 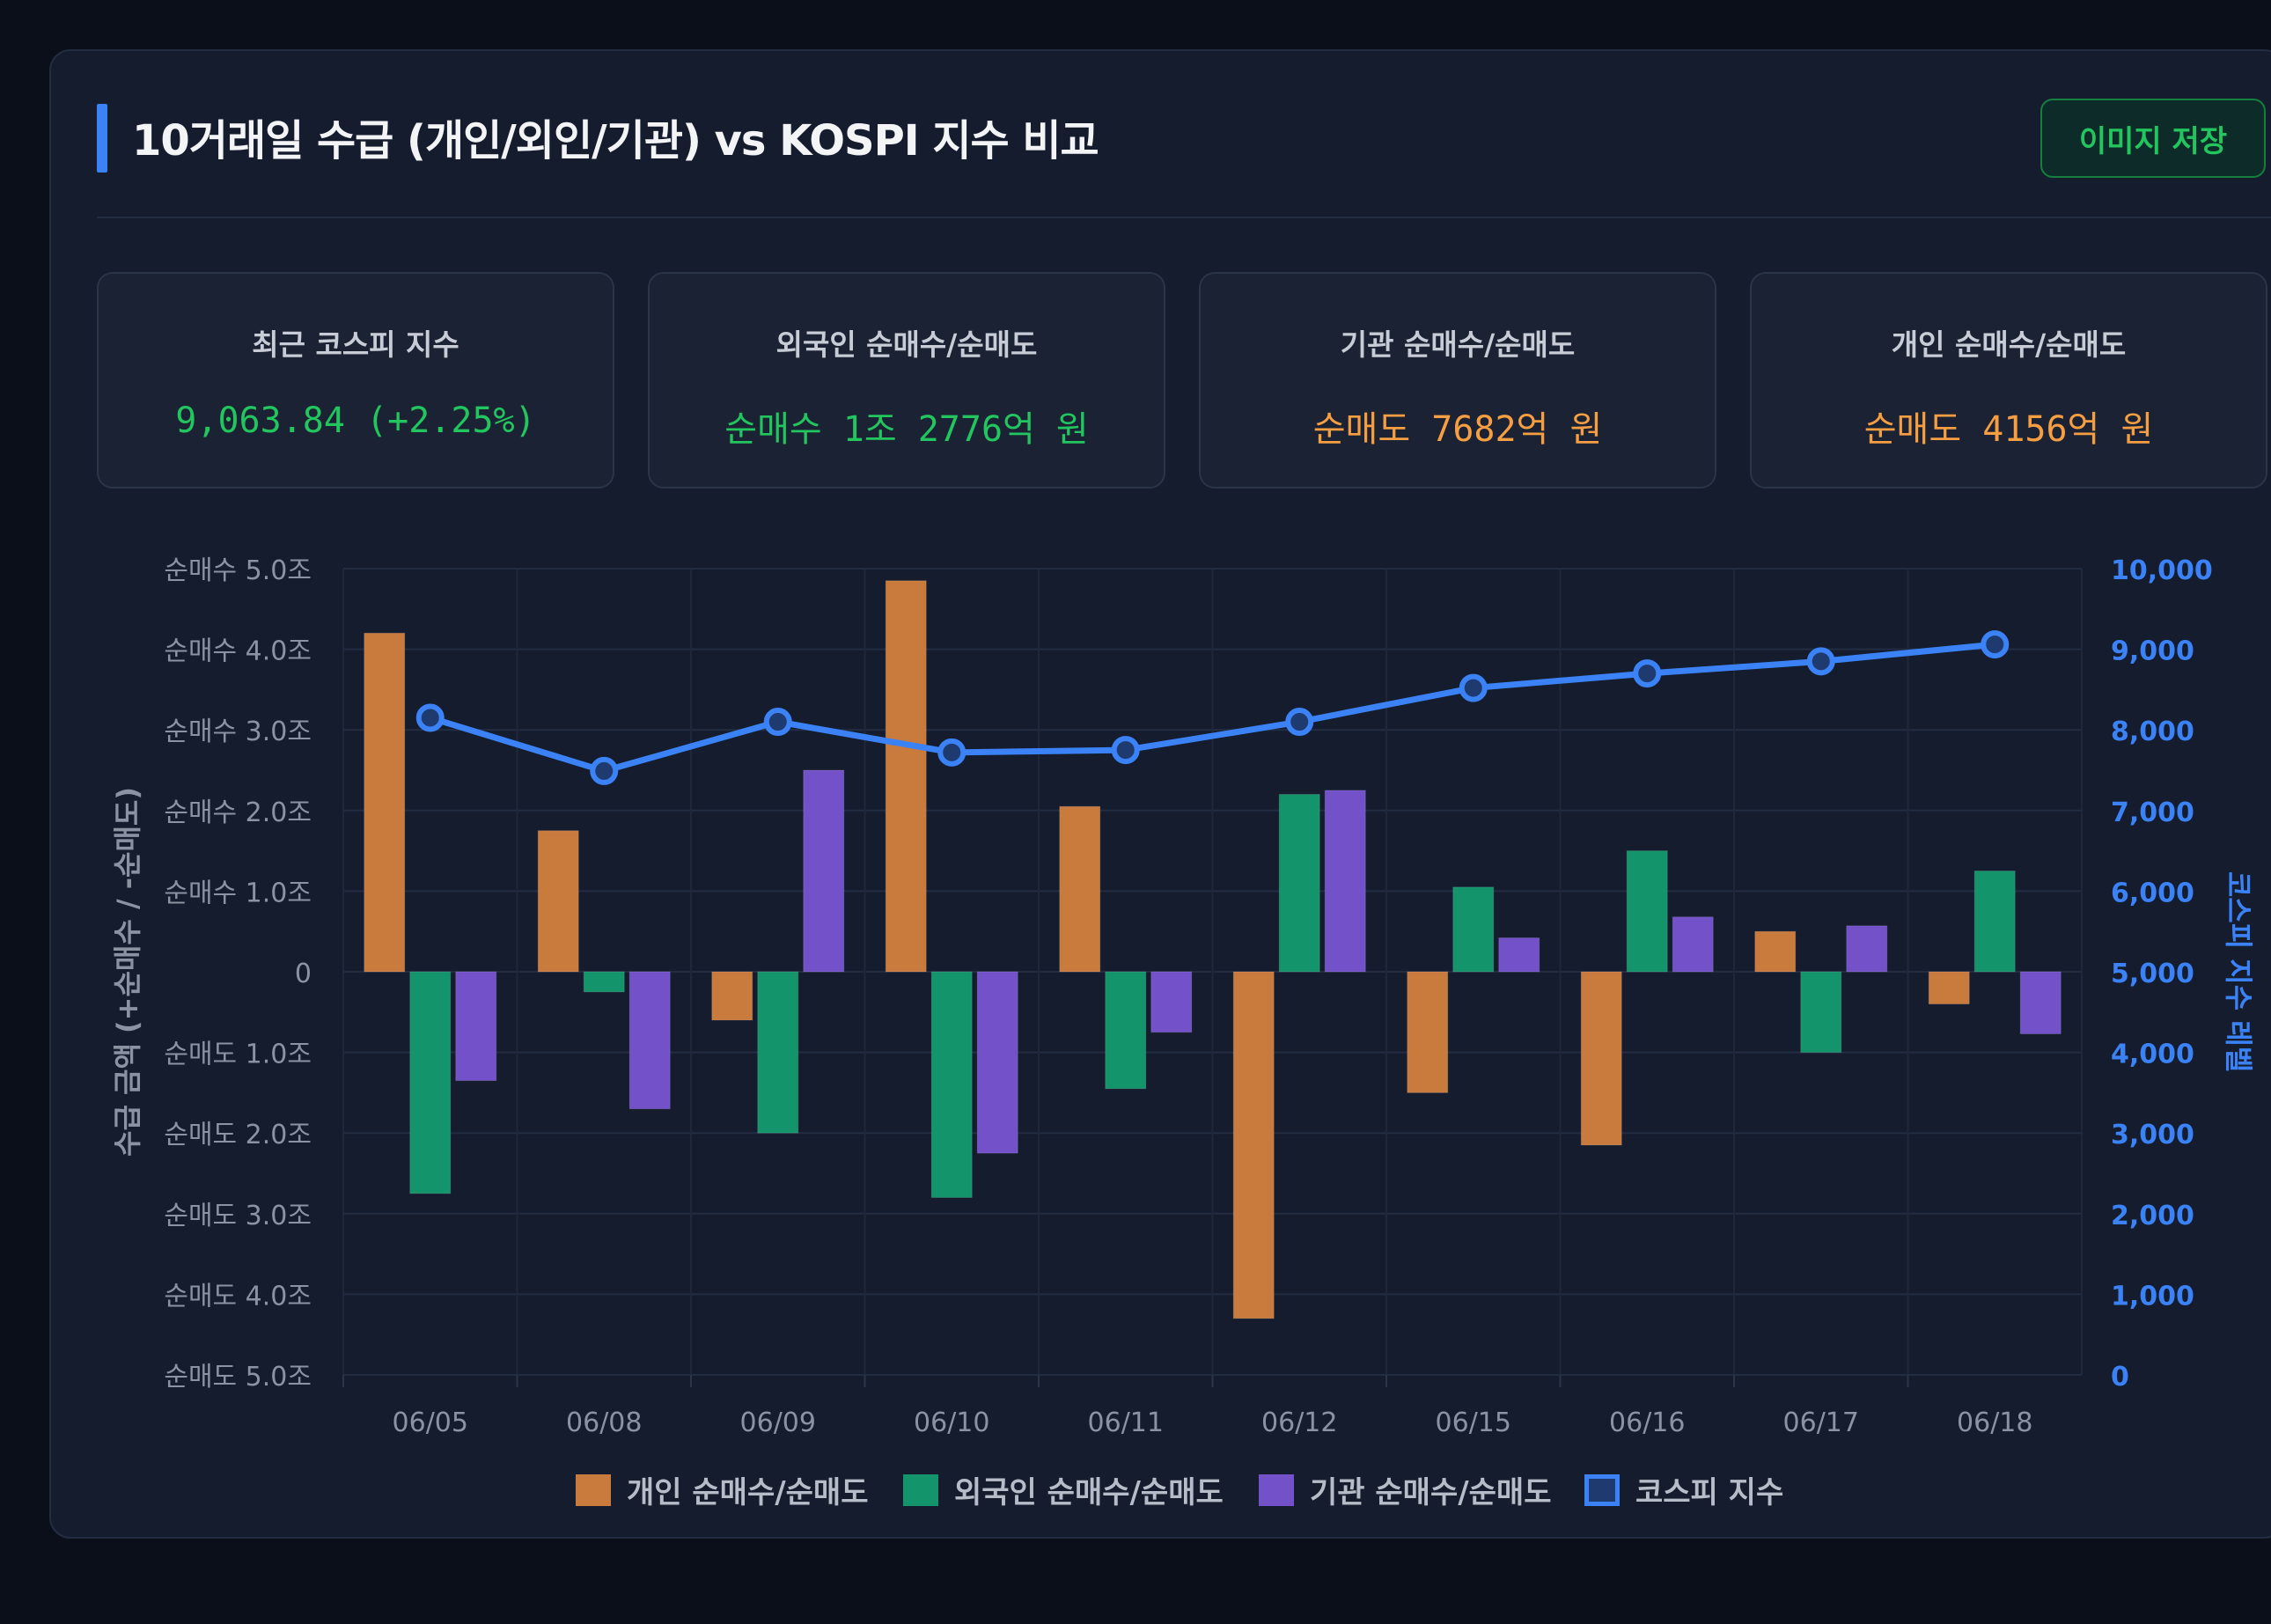 I want to click on legend-item-individual: 개인 순매수/순매도, so click(x=722, y=1489).